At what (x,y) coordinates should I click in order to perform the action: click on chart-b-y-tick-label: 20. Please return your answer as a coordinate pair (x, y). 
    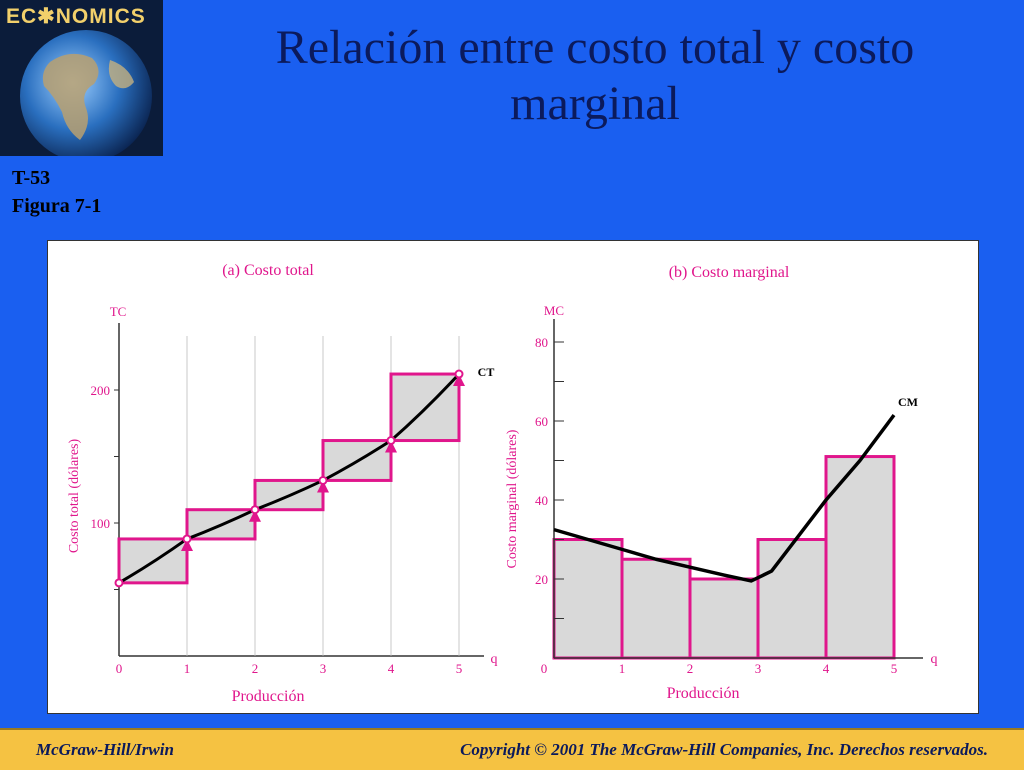
    Looking at the image, I should click on (541, 579).